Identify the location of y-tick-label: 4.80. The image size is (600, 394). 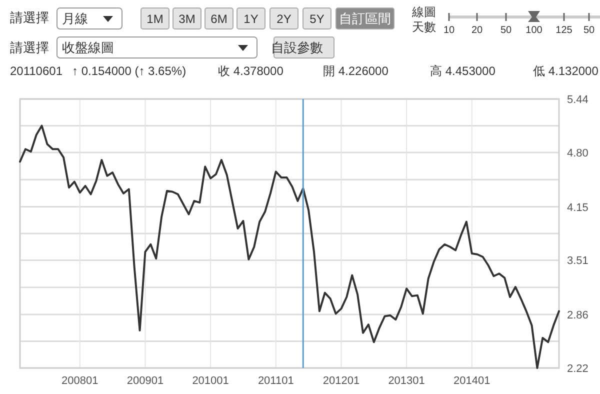
(577, 153).